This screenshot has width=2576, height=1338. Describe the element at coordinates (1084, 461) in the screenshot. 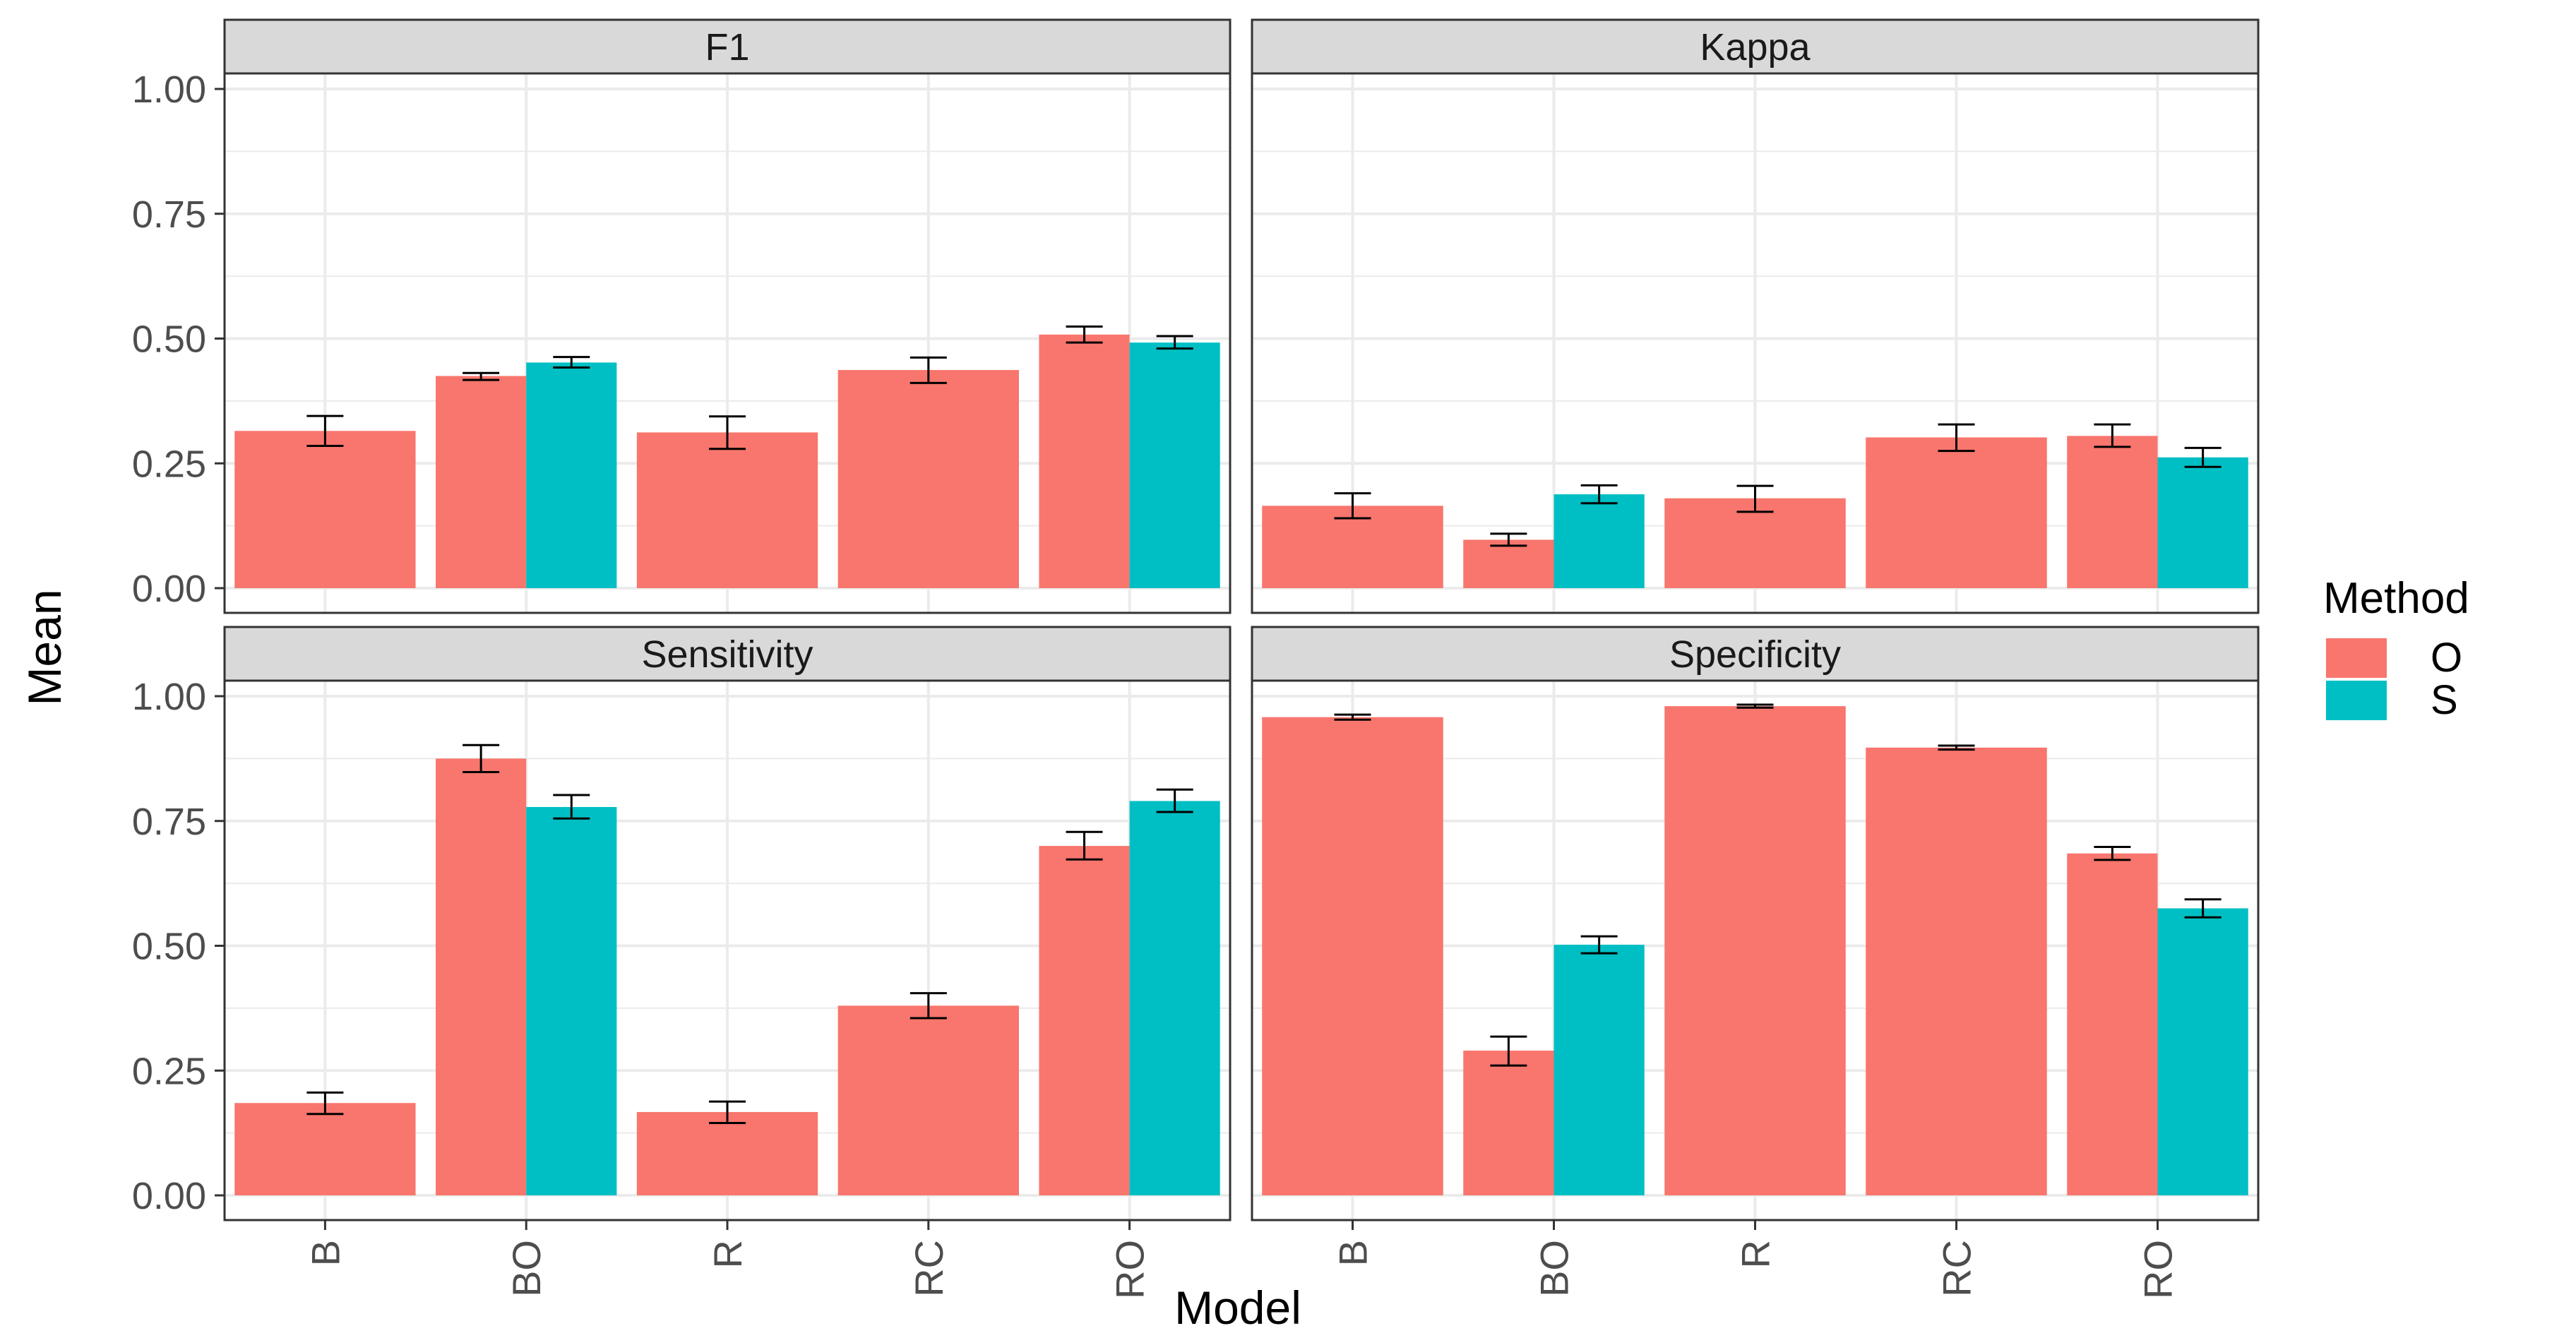

I see `bar-f1-ro-o` at that location.